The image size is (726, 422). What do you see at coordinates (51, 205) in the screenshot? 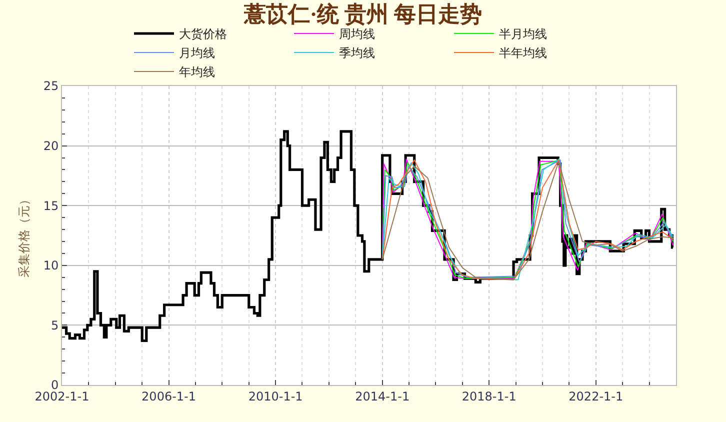
I see `y-tick-label: 15` at bounding box center [51, 205].